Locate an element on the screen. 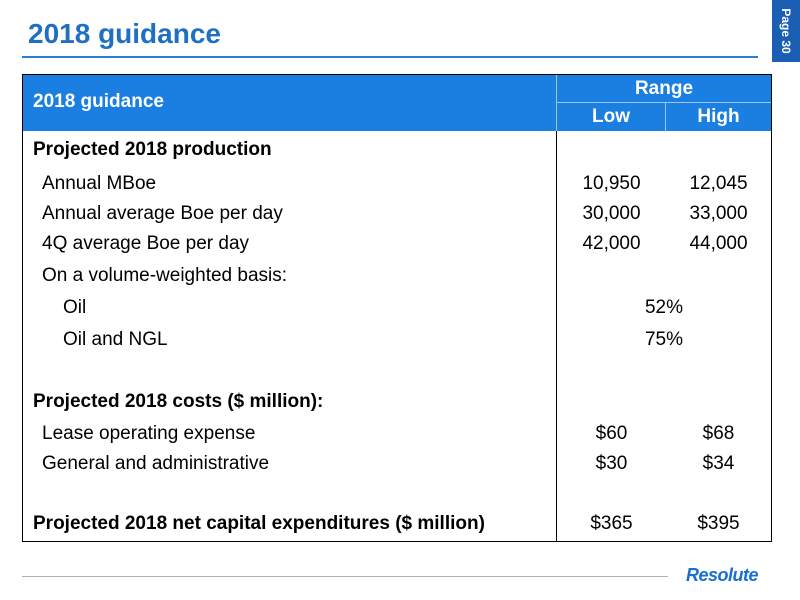 The image size is (800, 600). section-heading: Projected 2018 costs ($ million): is located at coordinates (178, 401).